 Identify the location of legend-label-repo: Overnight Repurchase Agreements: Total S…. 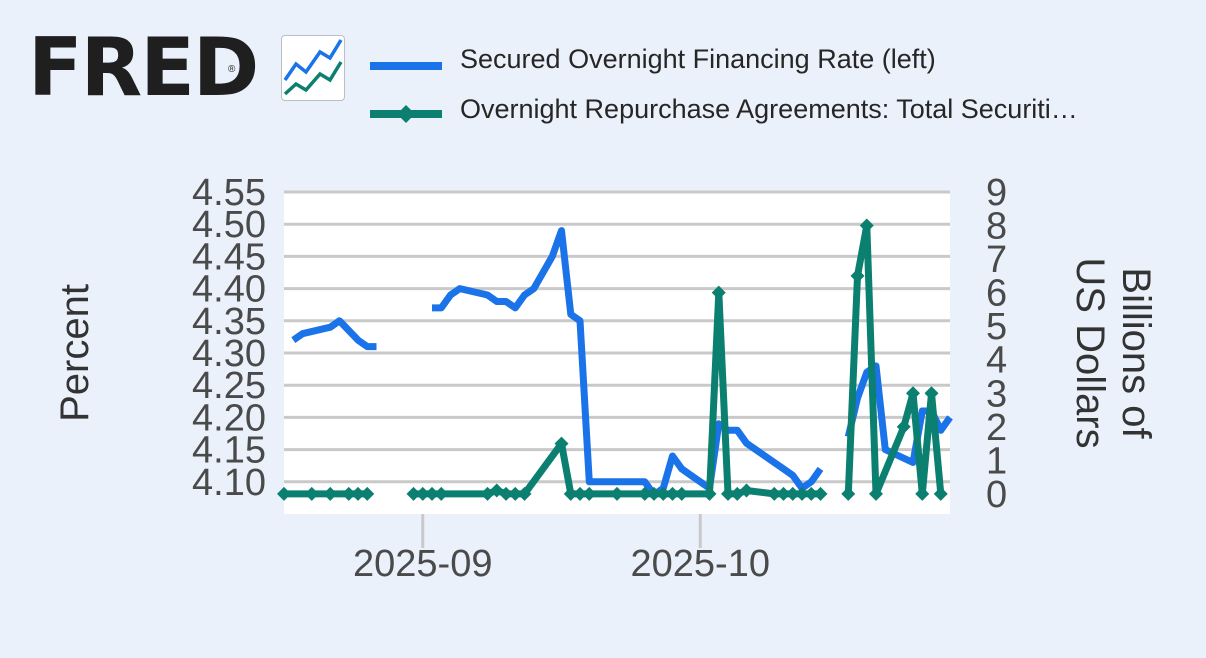
(769, 109).